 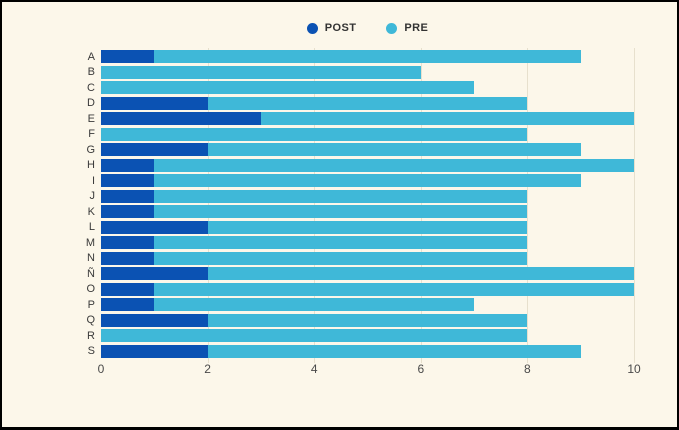 I want to click on category-label: J, so click(x=92, y=196).